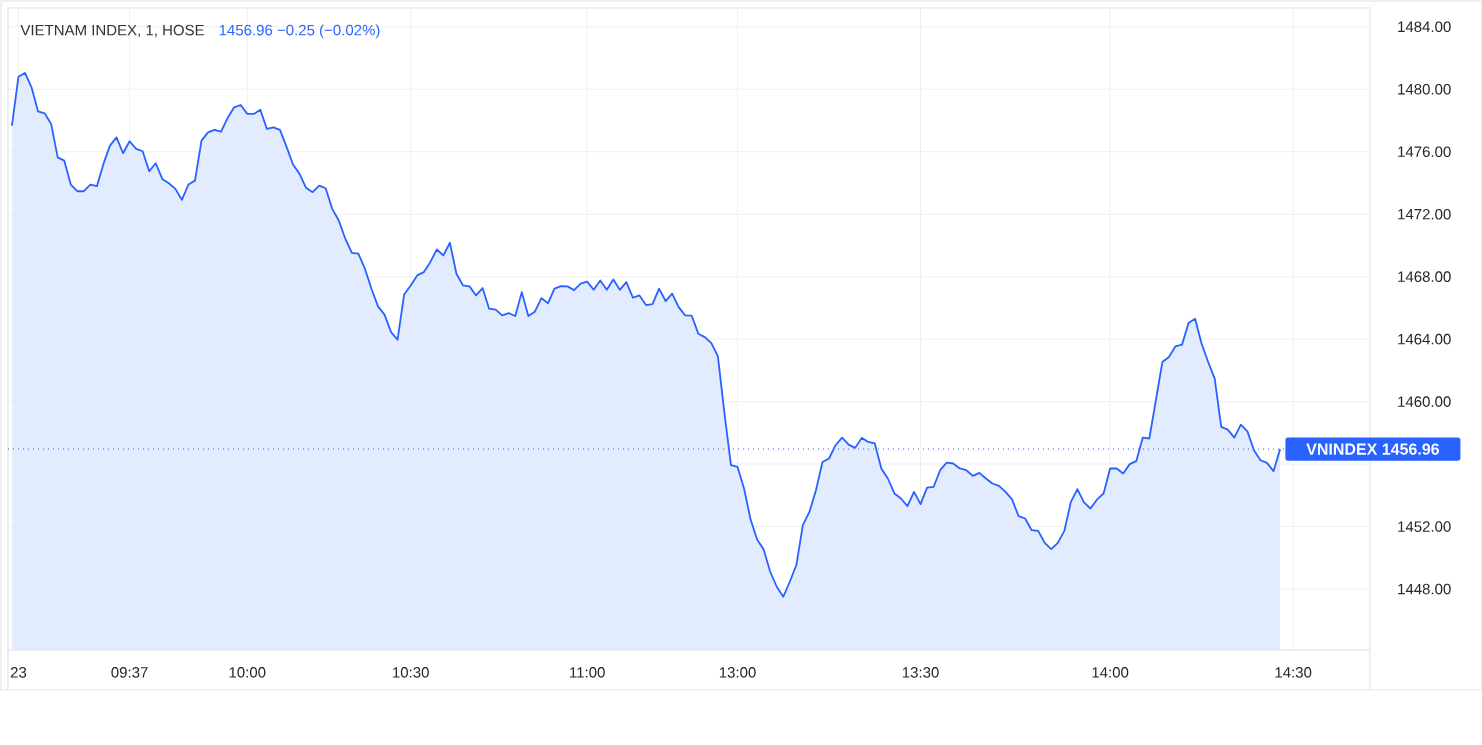 The width and height of the screenshot is (1482, 745). What do you see at coordinates (112, 31) in the screenshot?
I see `text: VIETNAM INDEX, 1, HOSE` at bounding box center [112, 31].